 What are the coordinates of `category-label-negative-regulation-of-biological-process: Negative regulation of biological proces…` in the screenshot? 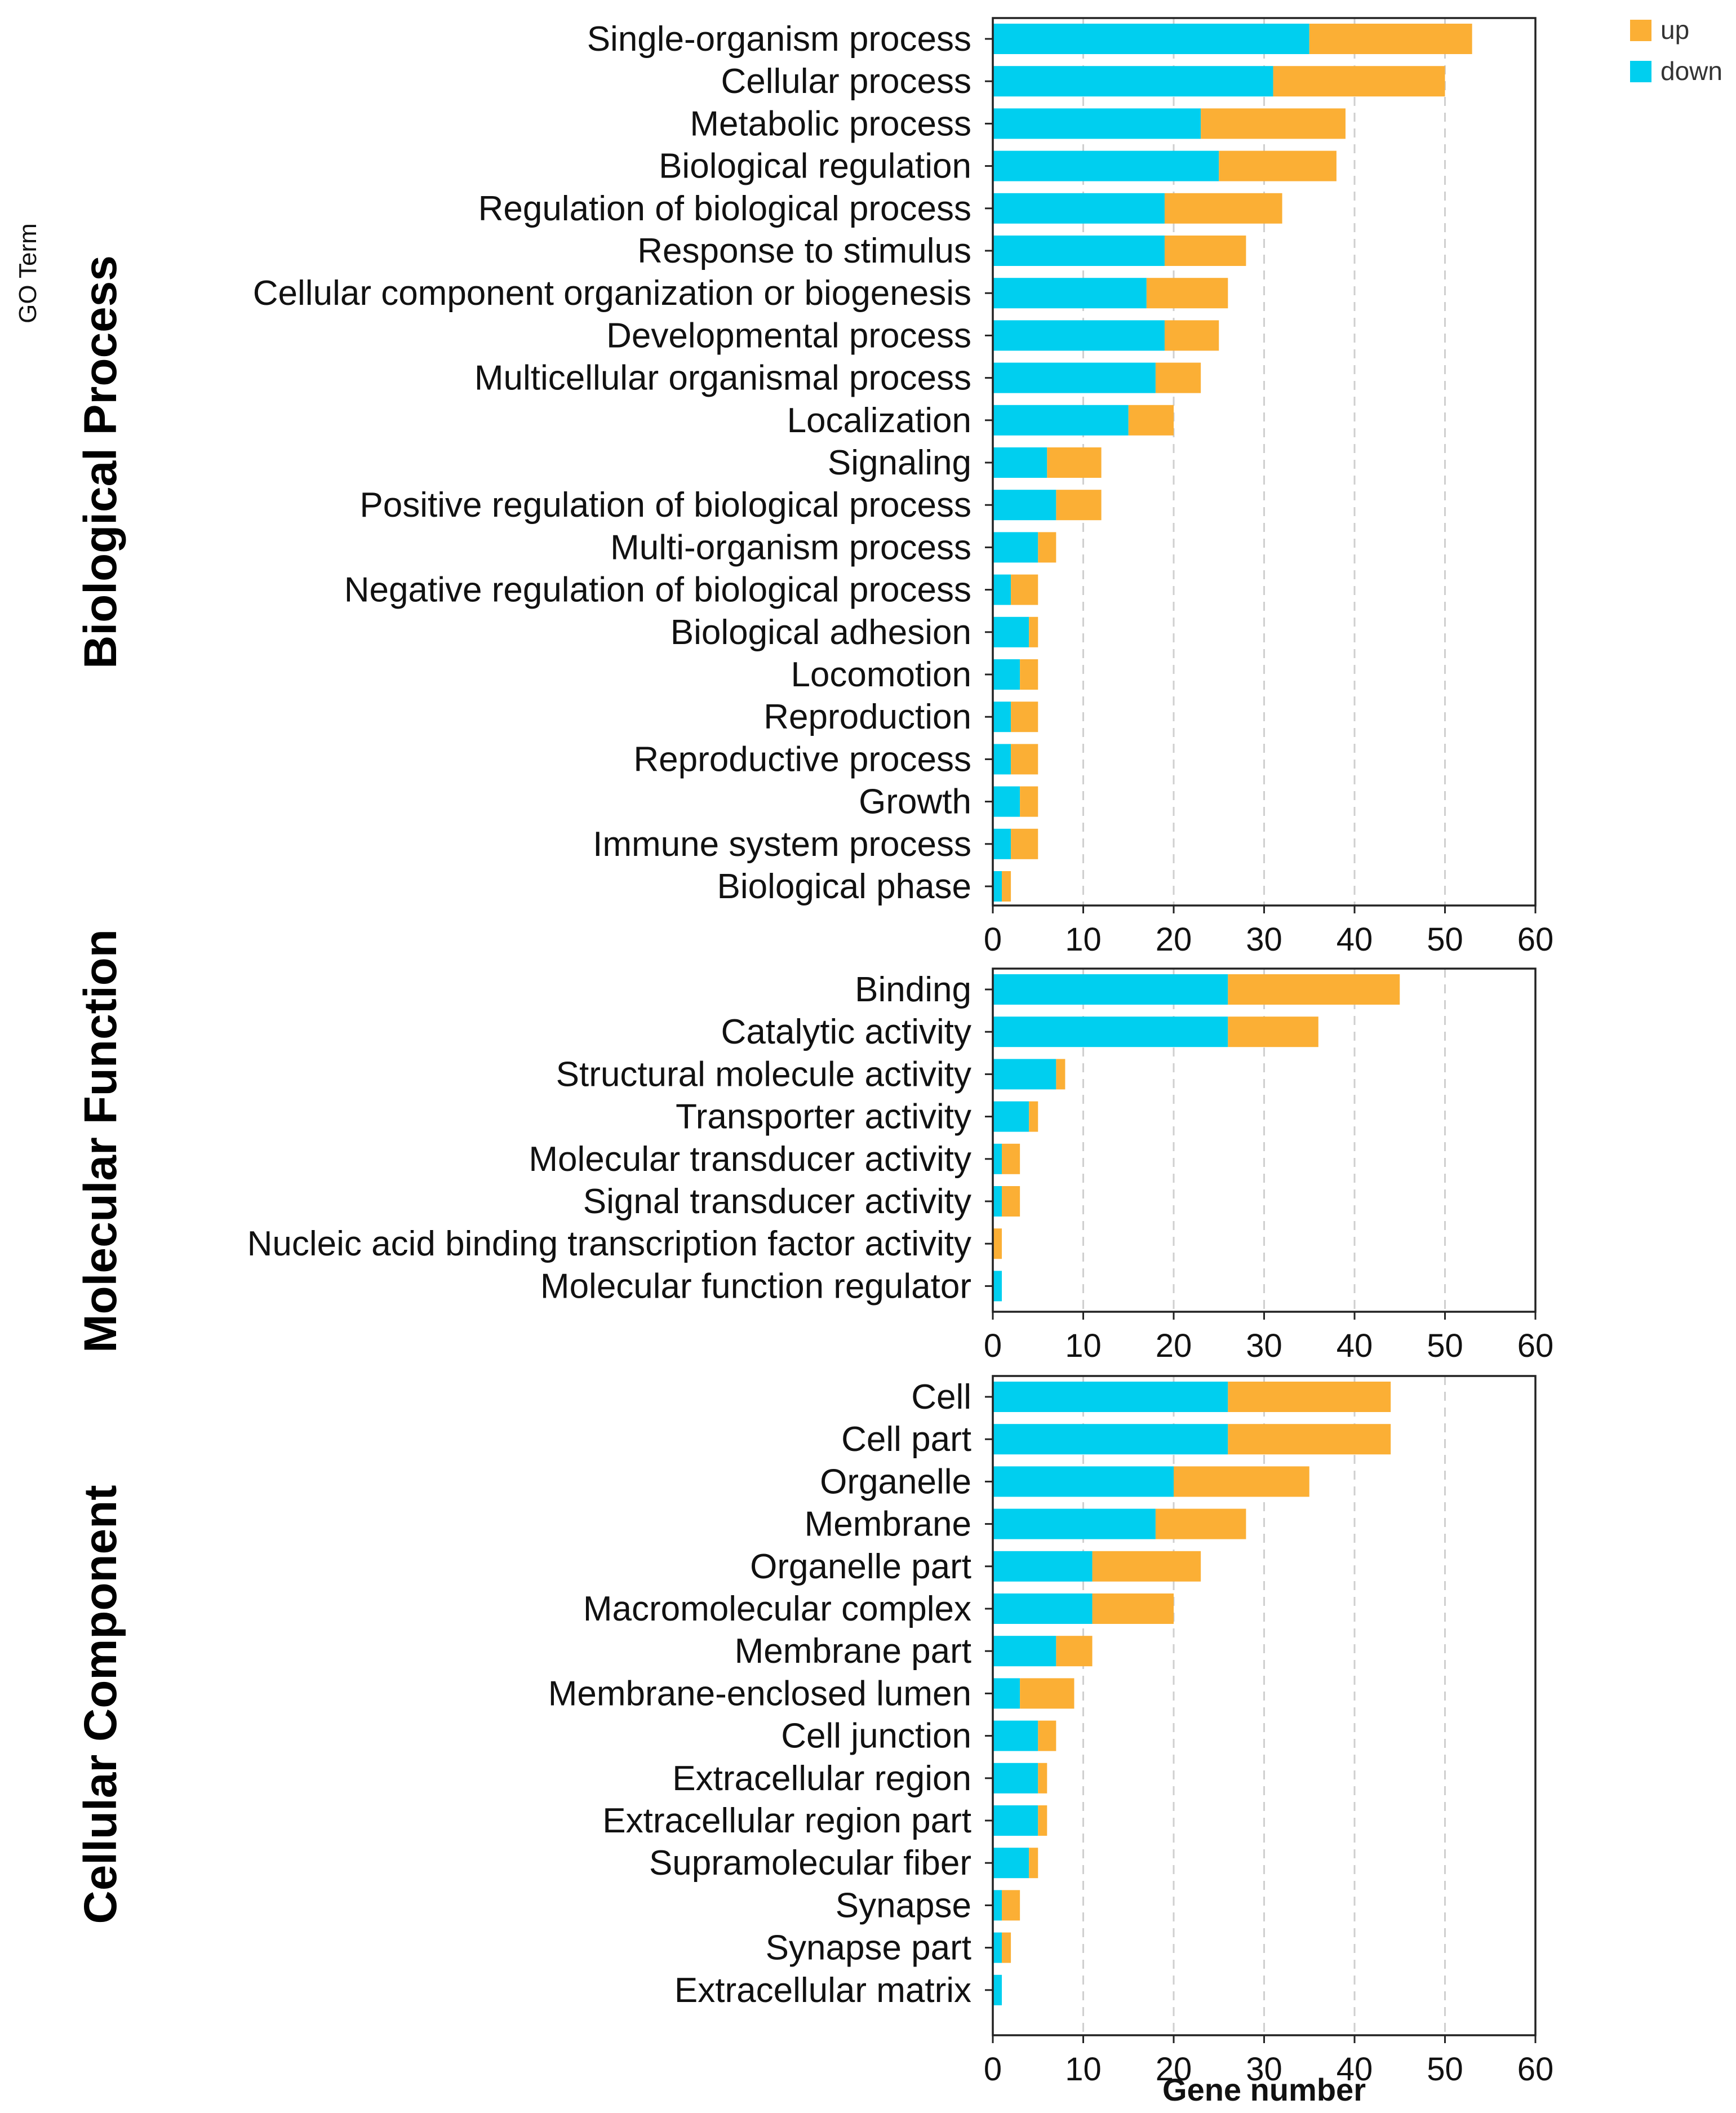 It's located at (657, 590).